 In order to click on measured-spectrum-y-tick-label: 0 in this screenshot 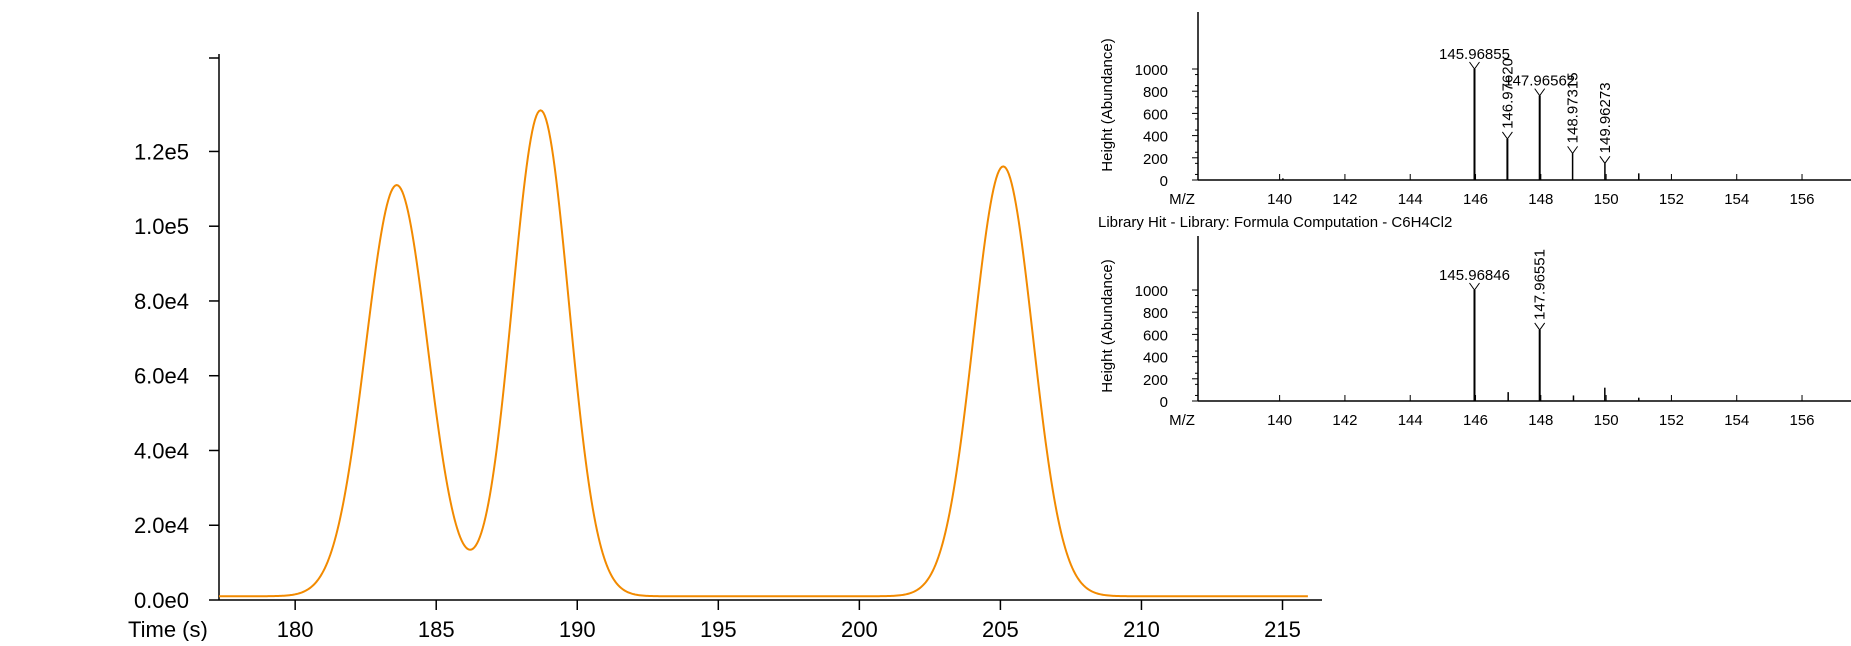, I will do `click(1164, 181)`.